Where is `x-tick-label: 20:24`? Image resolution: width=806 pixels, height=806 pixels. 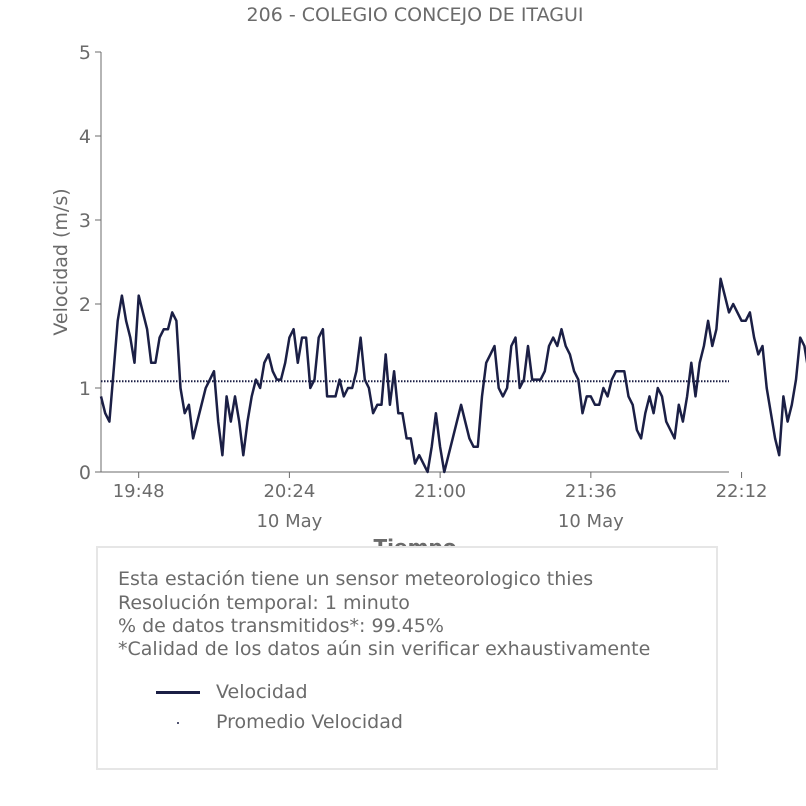 x-tick-label: 20:24 is located at coordinates (289, 491).